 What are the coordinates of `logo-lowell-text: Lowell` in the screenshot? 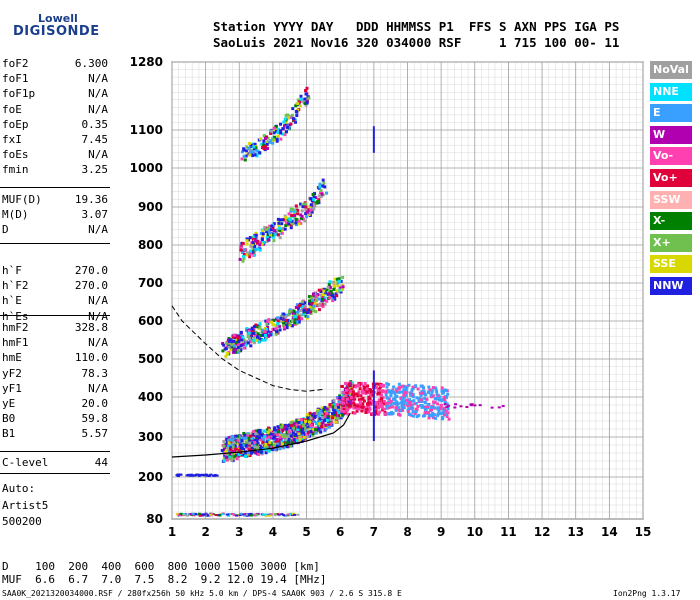 It's located at (58, 18).